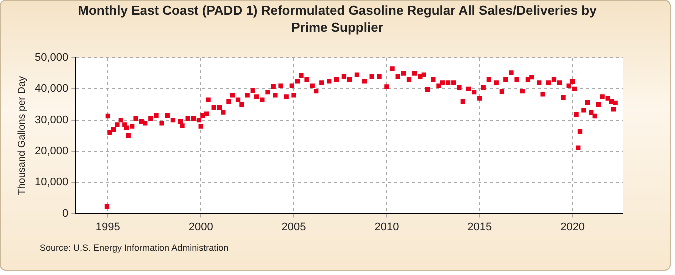 The height and width of the screenshot is (275, 675). Describe the element at coordinates (387, 227) in the screenshot. I see `x-tick-label: 2010` at that location.